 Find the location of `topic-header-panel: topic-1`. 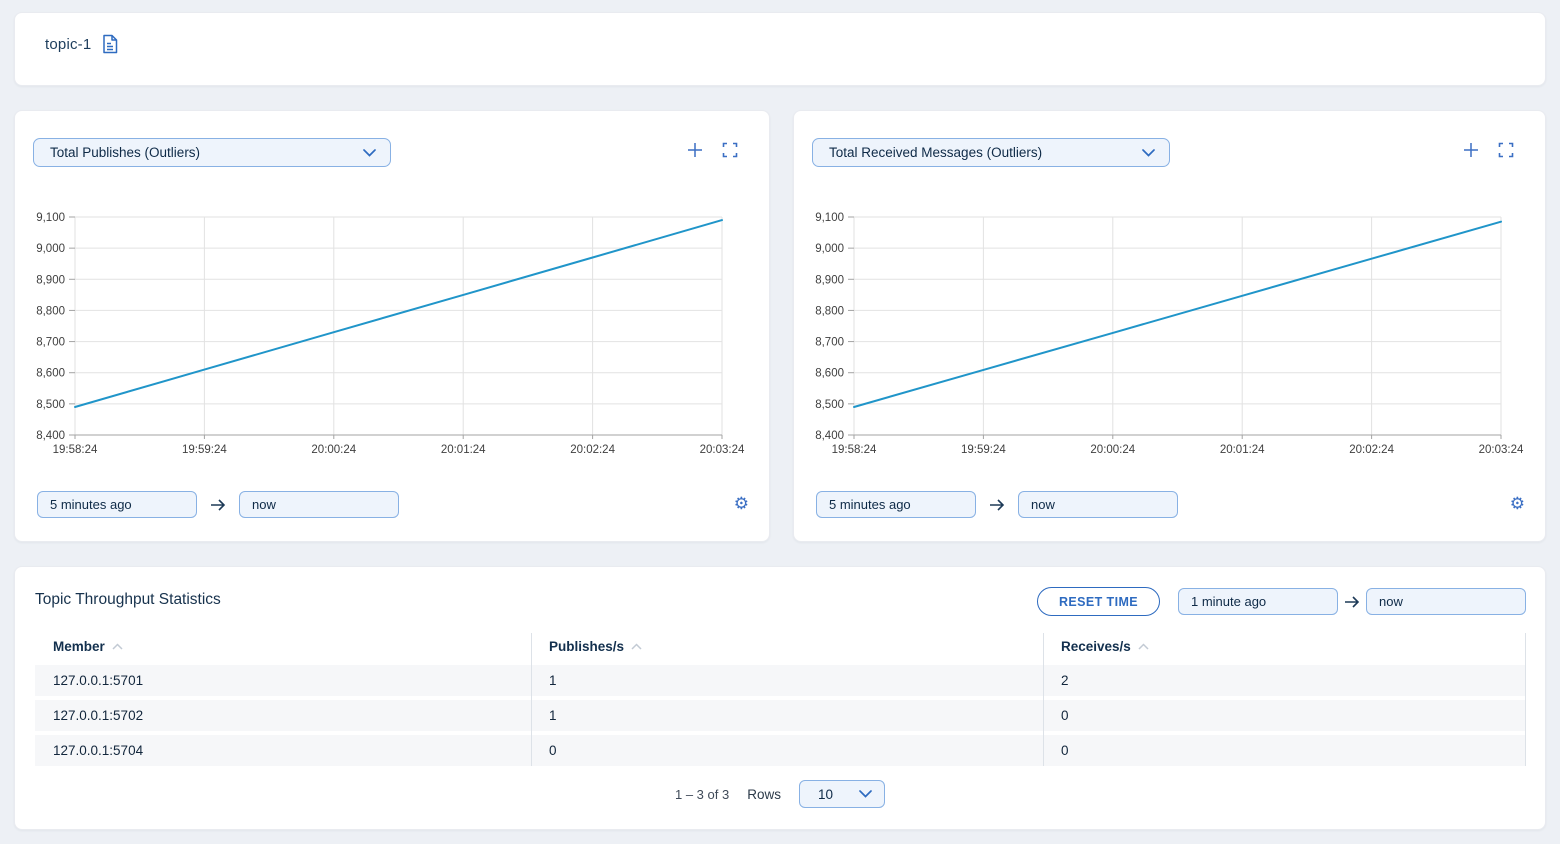

topic-header-panel: topic-1 is located at coordinates (780, 49).